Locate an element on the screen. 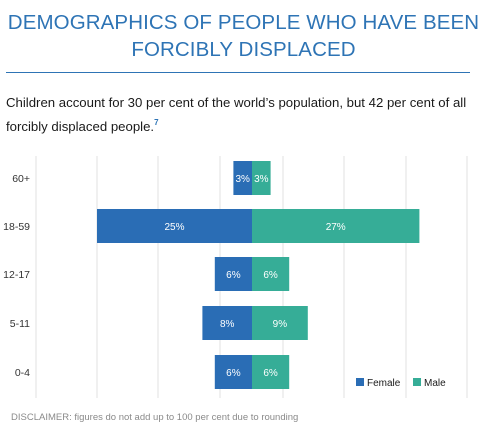 The width and height of the screenshot is (487, 428). legend-label-male: Male is located at coordinates (435, 383).